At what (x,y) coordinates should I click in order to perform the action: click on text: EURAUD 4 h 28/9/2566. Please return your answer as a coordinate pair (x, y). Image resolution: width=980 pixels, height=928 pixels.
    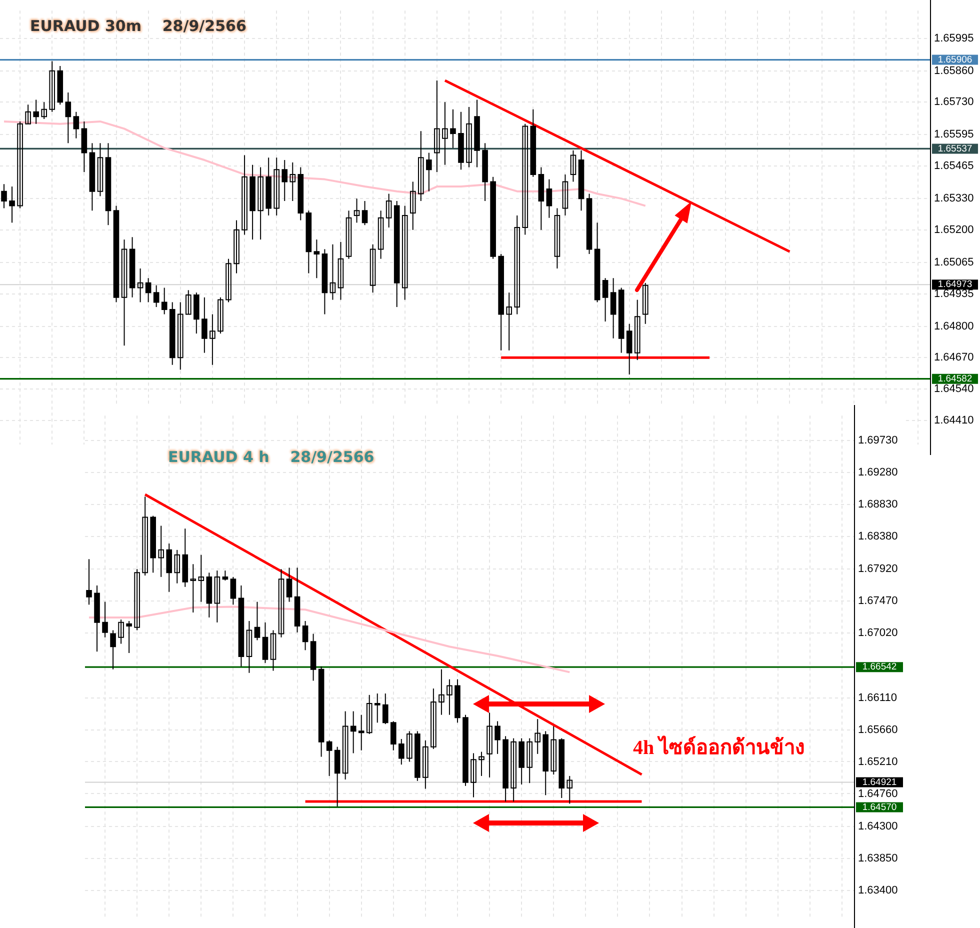
    Looking at the image, I should click on (271, 457).